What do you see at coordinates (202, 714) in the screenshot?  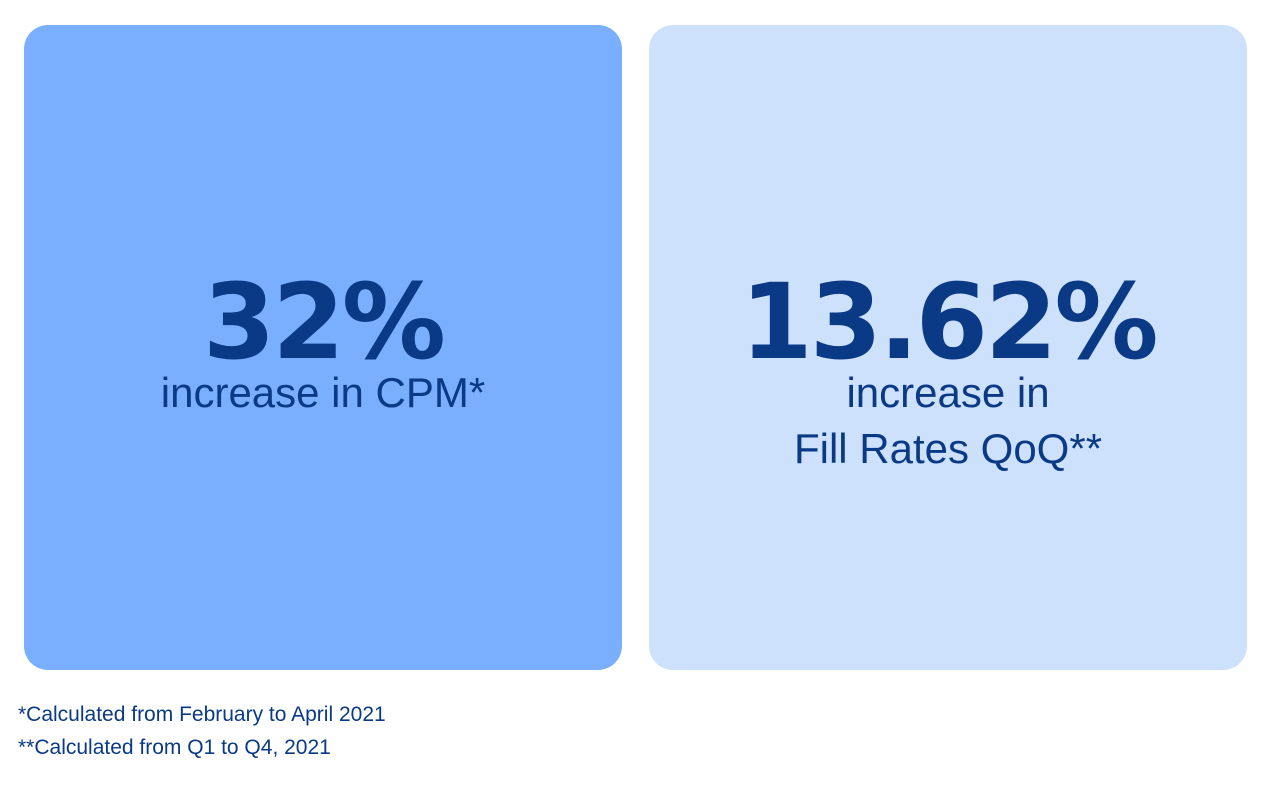 I see `footnote-cpm: *Calculated from February to April 2021` at bounding box center [202, 714].